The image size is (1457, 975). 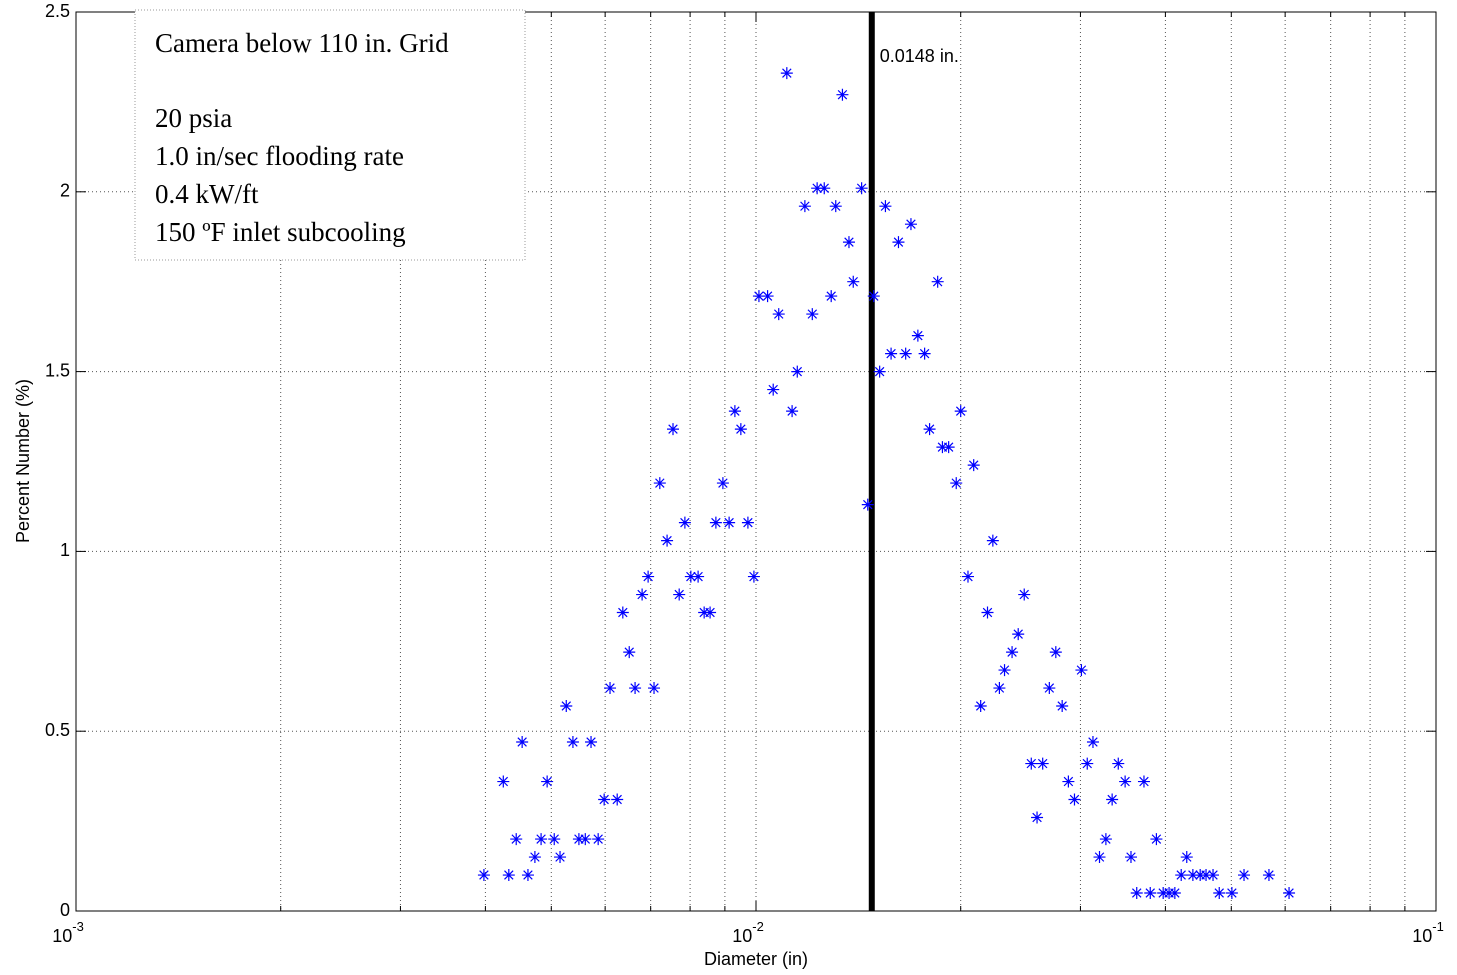 I want to click on x-axis-label: Diameter (in), so click(x=756, y=959).